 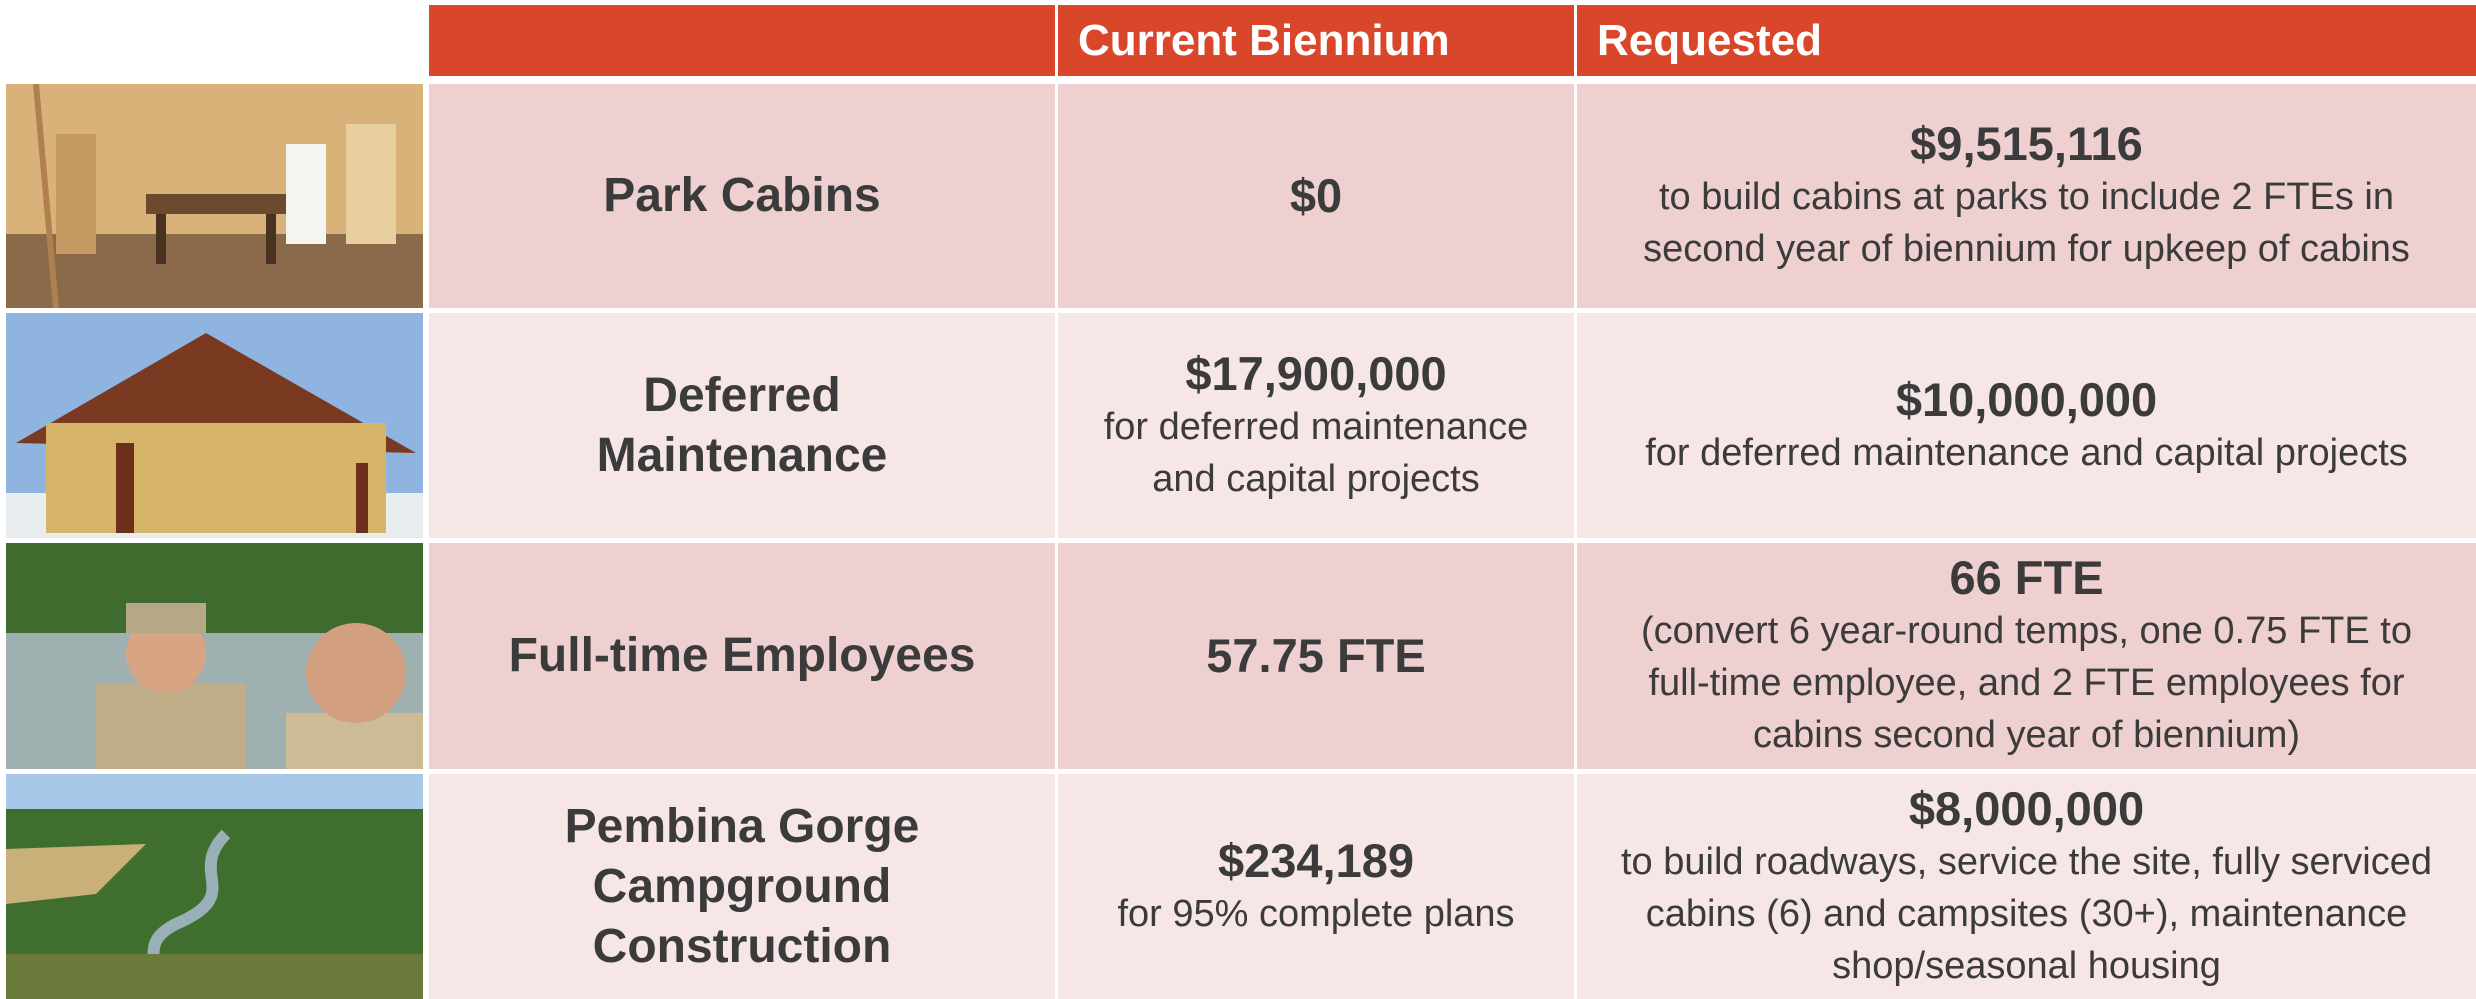 I want to click on row-label-cell: Pembina Gorge Campground Construction, so click(x=742, y=886).